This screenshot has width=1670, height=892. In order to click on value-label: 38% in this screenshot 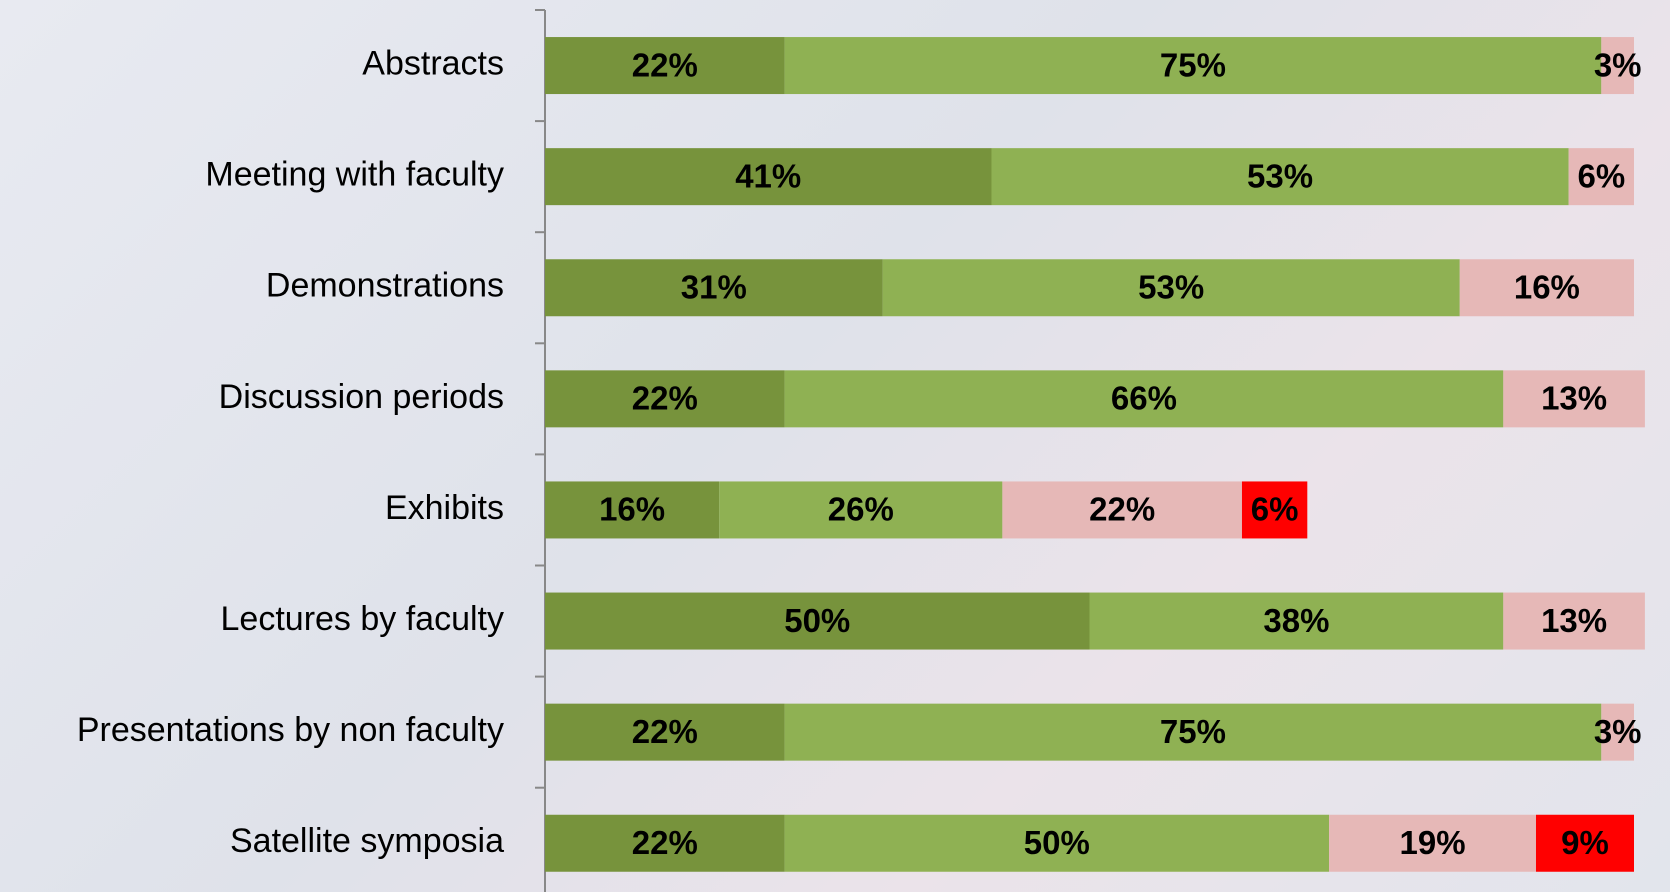, I will do `click(1296, 620)`.